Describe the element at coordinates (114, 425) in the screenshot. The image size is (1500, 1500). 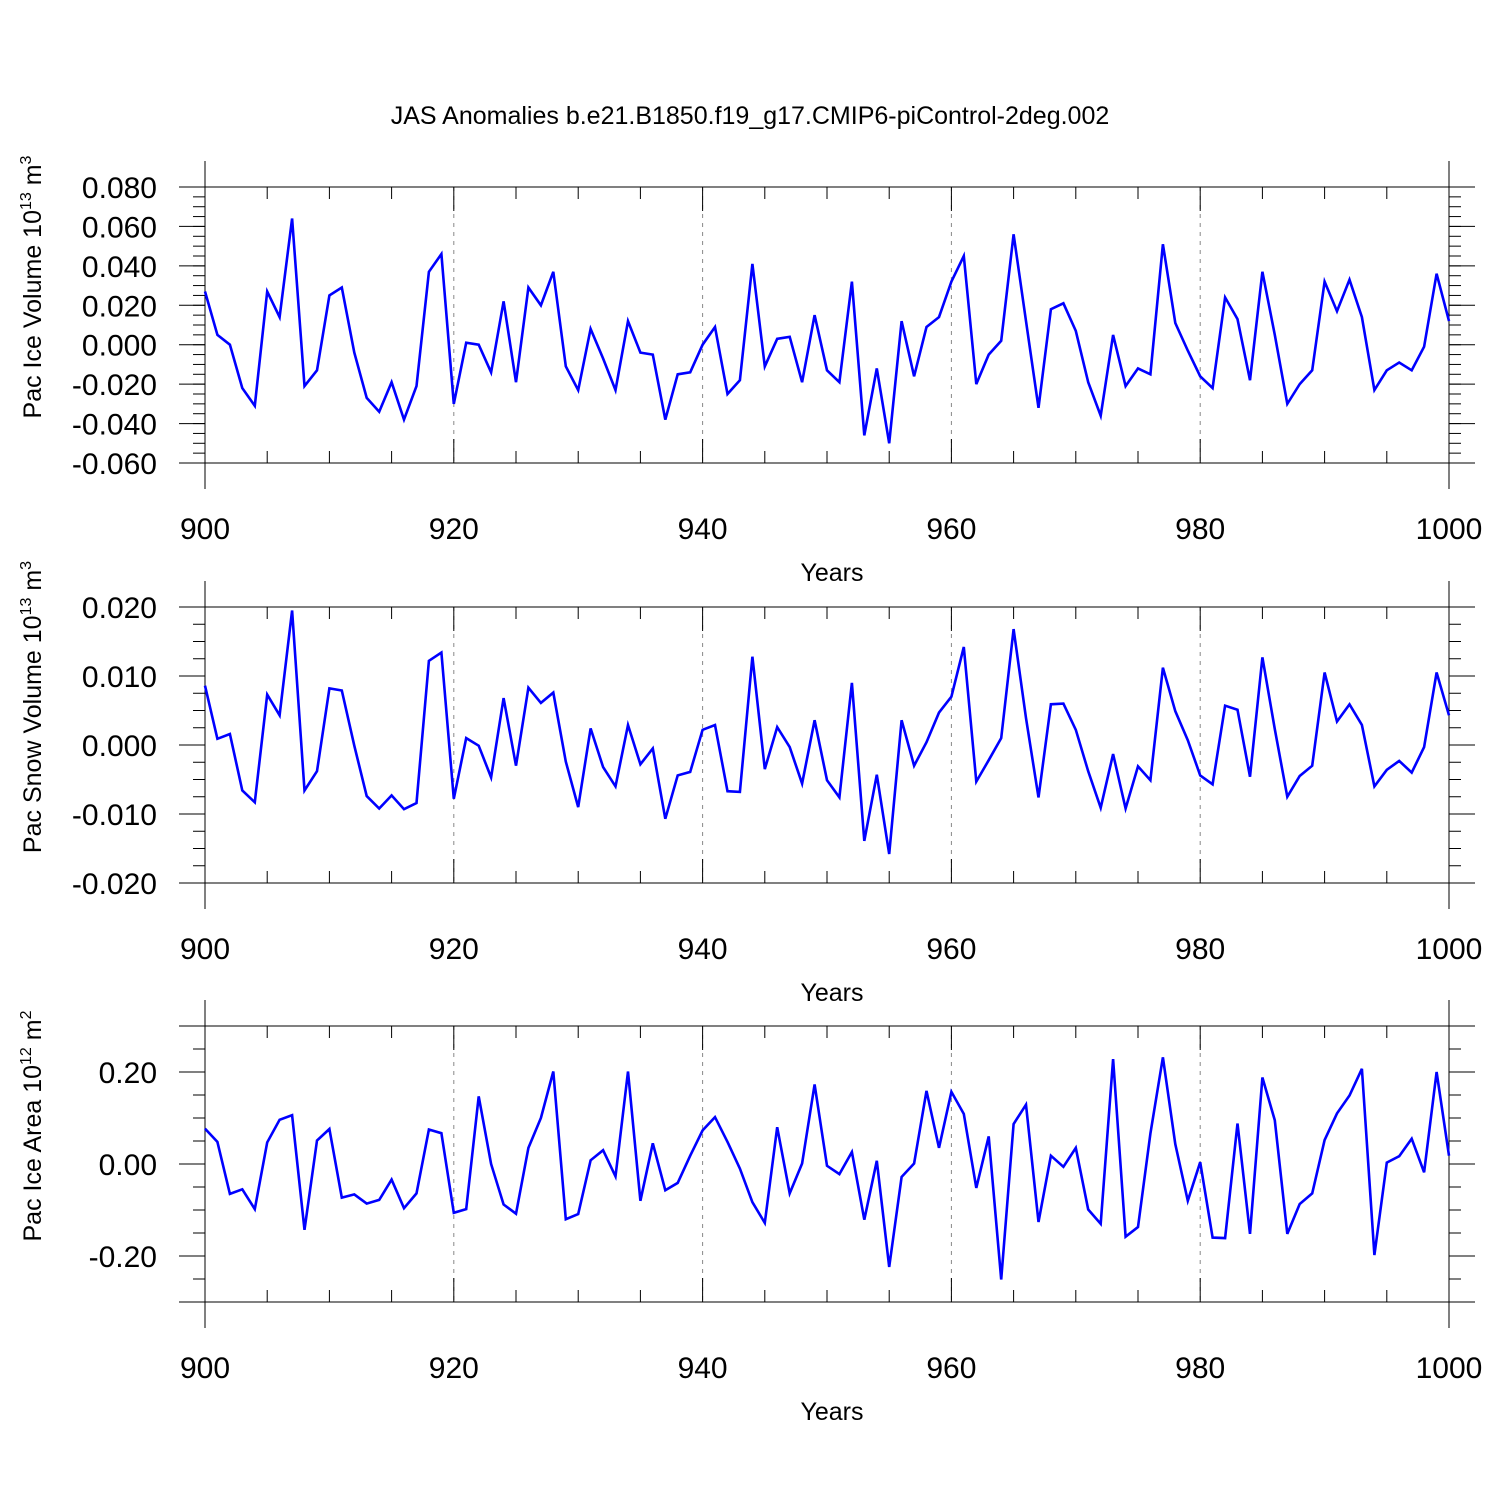
I see `y-tick-label: -0.040` at that location.